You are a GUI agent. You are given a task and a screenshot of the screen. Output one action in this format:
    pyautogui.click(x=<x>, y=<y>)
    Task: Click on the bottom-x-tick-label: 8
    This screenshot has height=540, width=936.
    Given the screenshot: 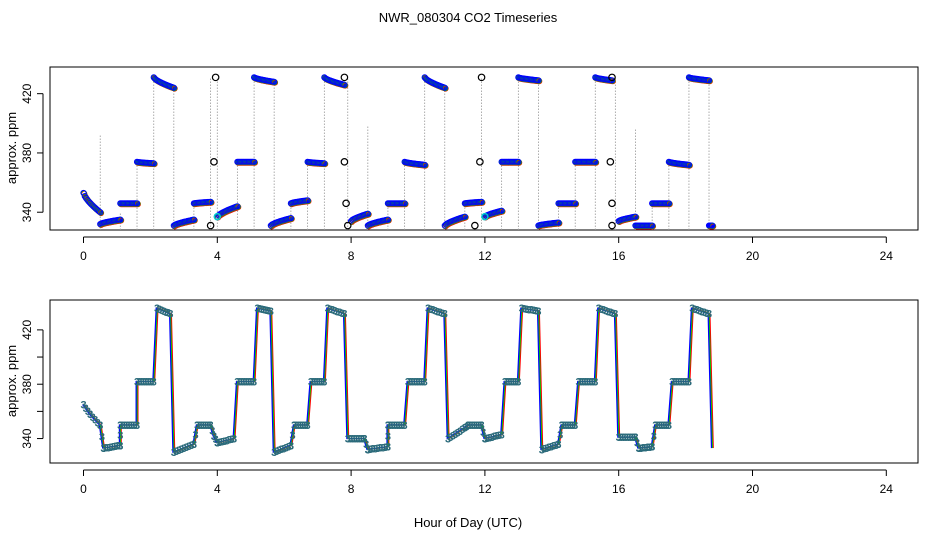 What is the action you would take?
    pyautogui.click(x=351, y=489)
    